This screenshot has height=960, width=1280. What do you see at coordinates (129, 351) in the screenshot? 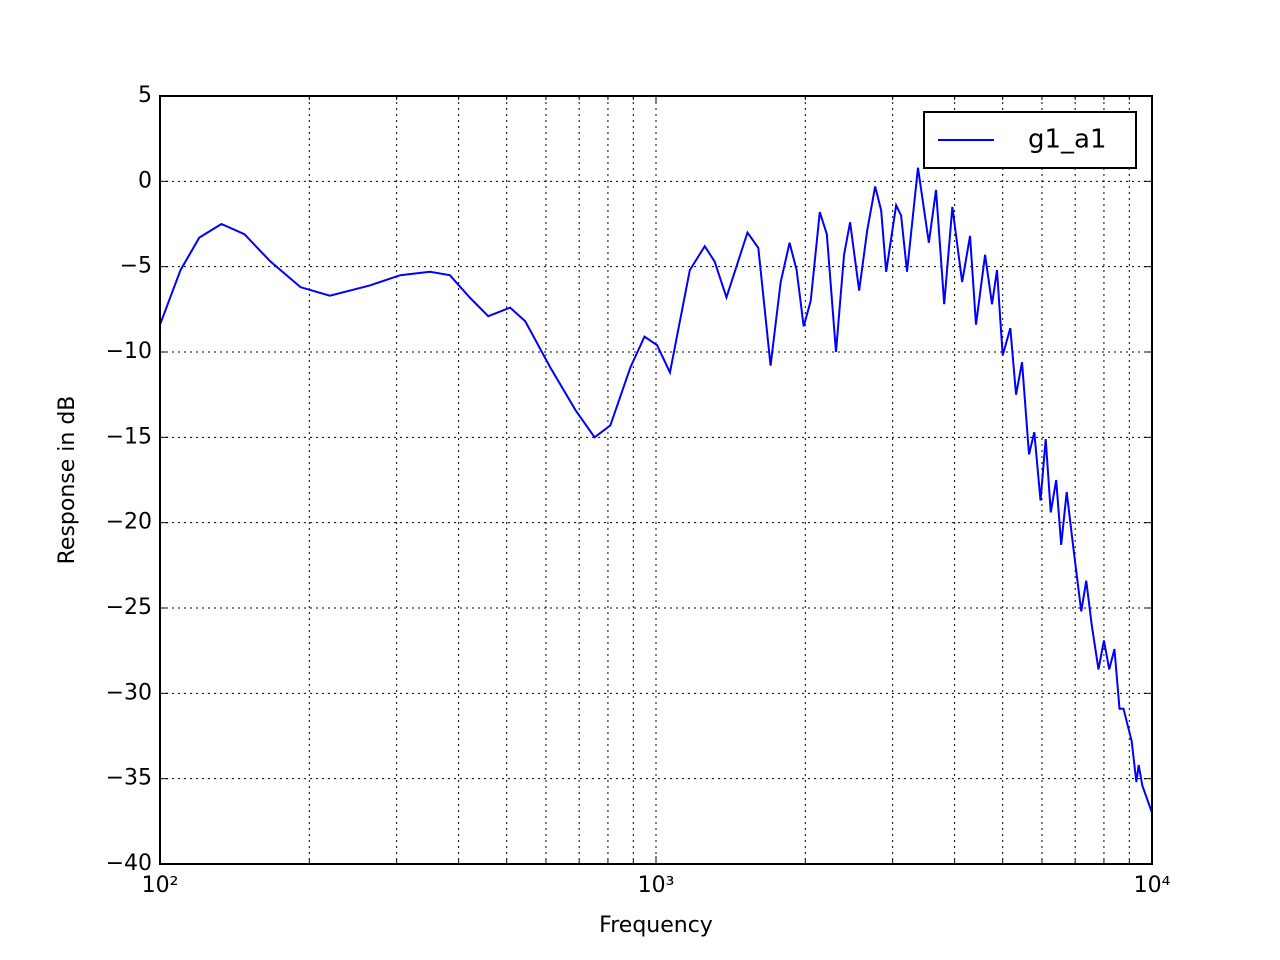
I see `y-tick-label: −10` at bounding box center [129, 351].